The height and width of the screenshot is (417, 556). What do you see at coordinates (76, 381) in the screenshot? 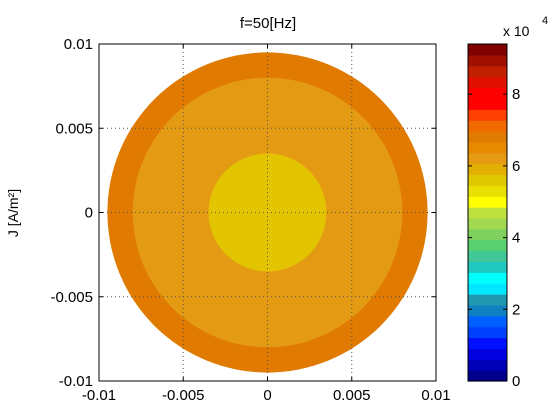
I see `y-tick-label: -0.01` at bounding box center [76, 381].